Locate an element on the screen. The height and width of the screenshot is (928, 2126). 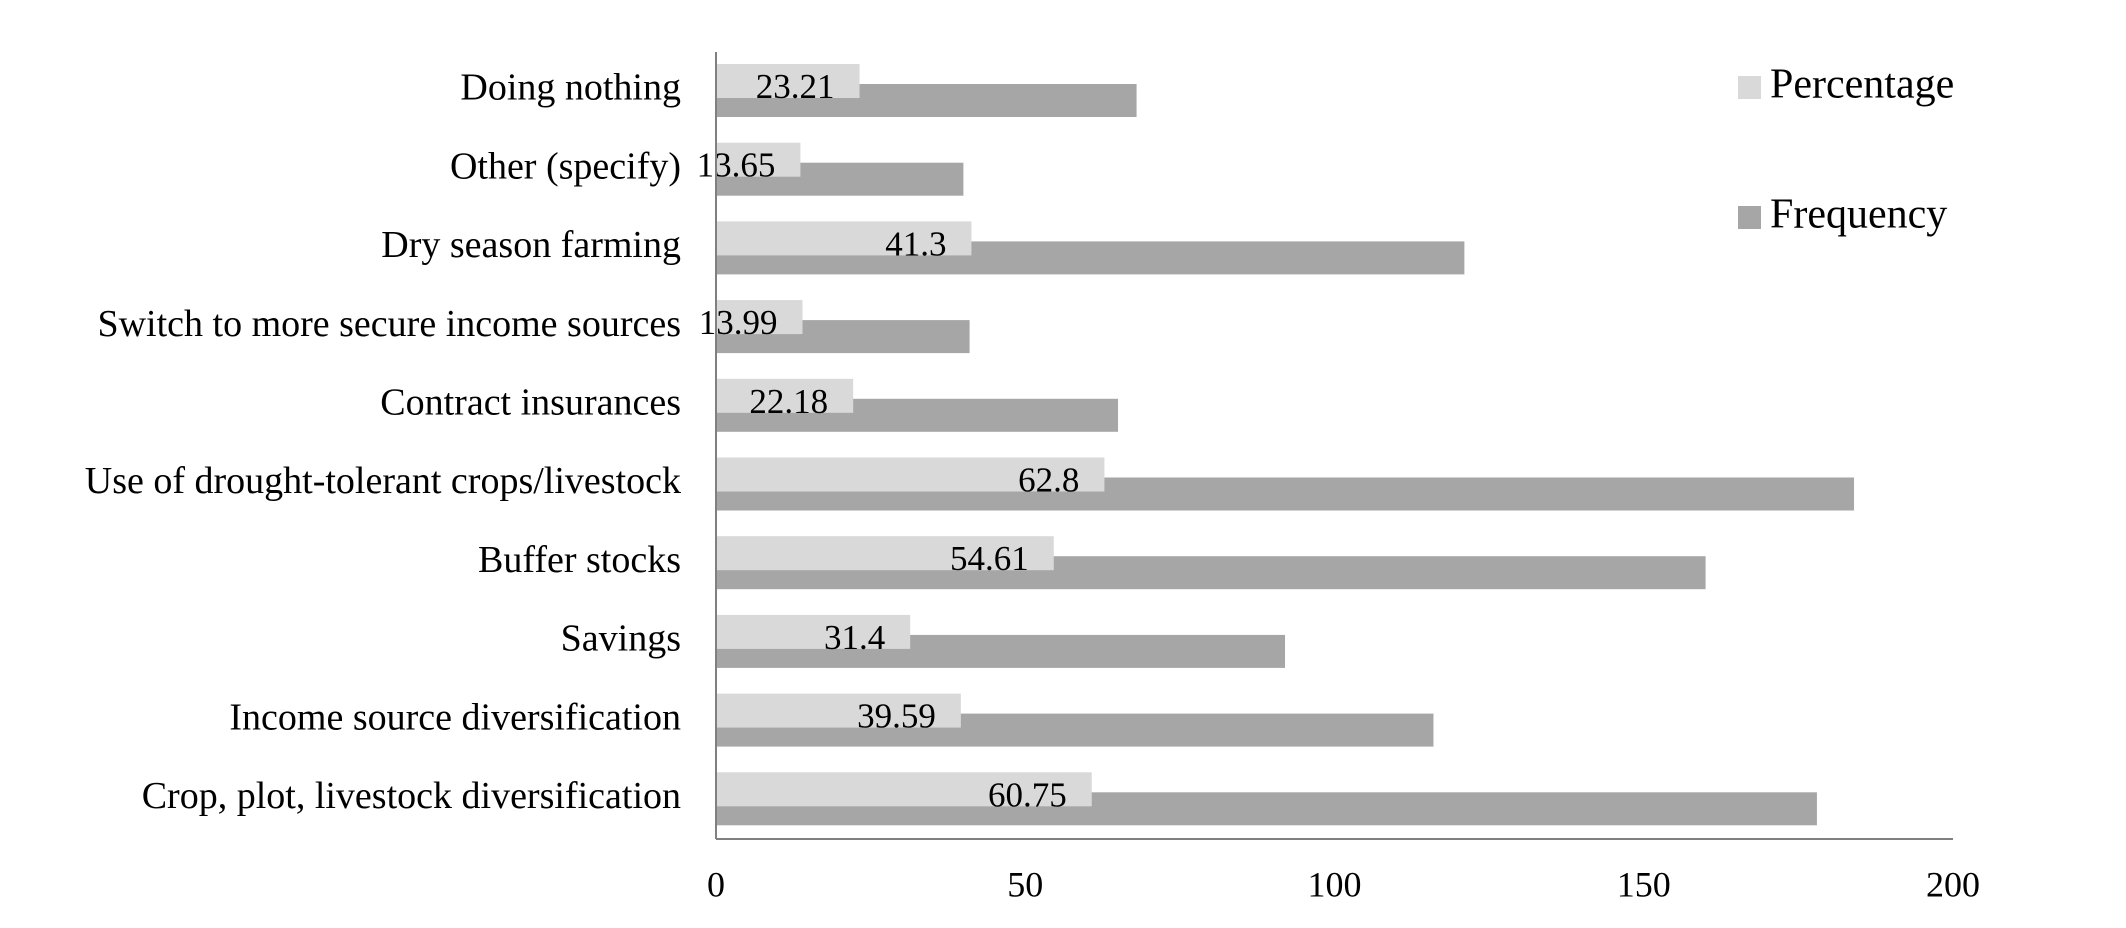
y-tick-label: Doing nothing is located at coordinates (570, 88).